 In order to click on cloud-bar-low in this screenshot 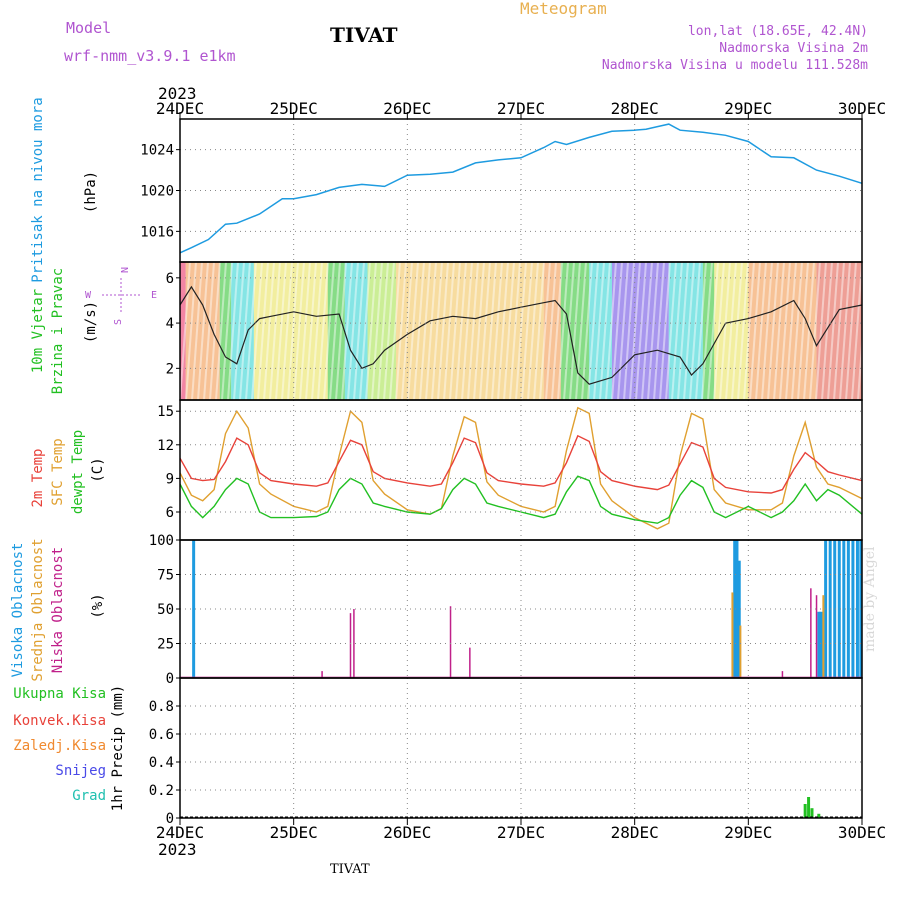, I will do `click(322, 674)`.